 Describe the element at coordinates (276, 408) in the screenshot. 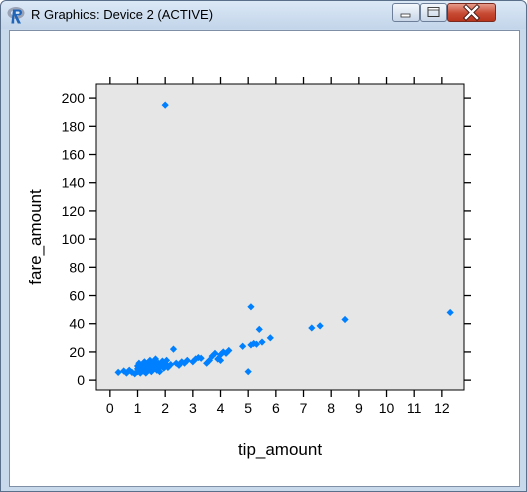

I see `x-tick-label: 6` at that location.